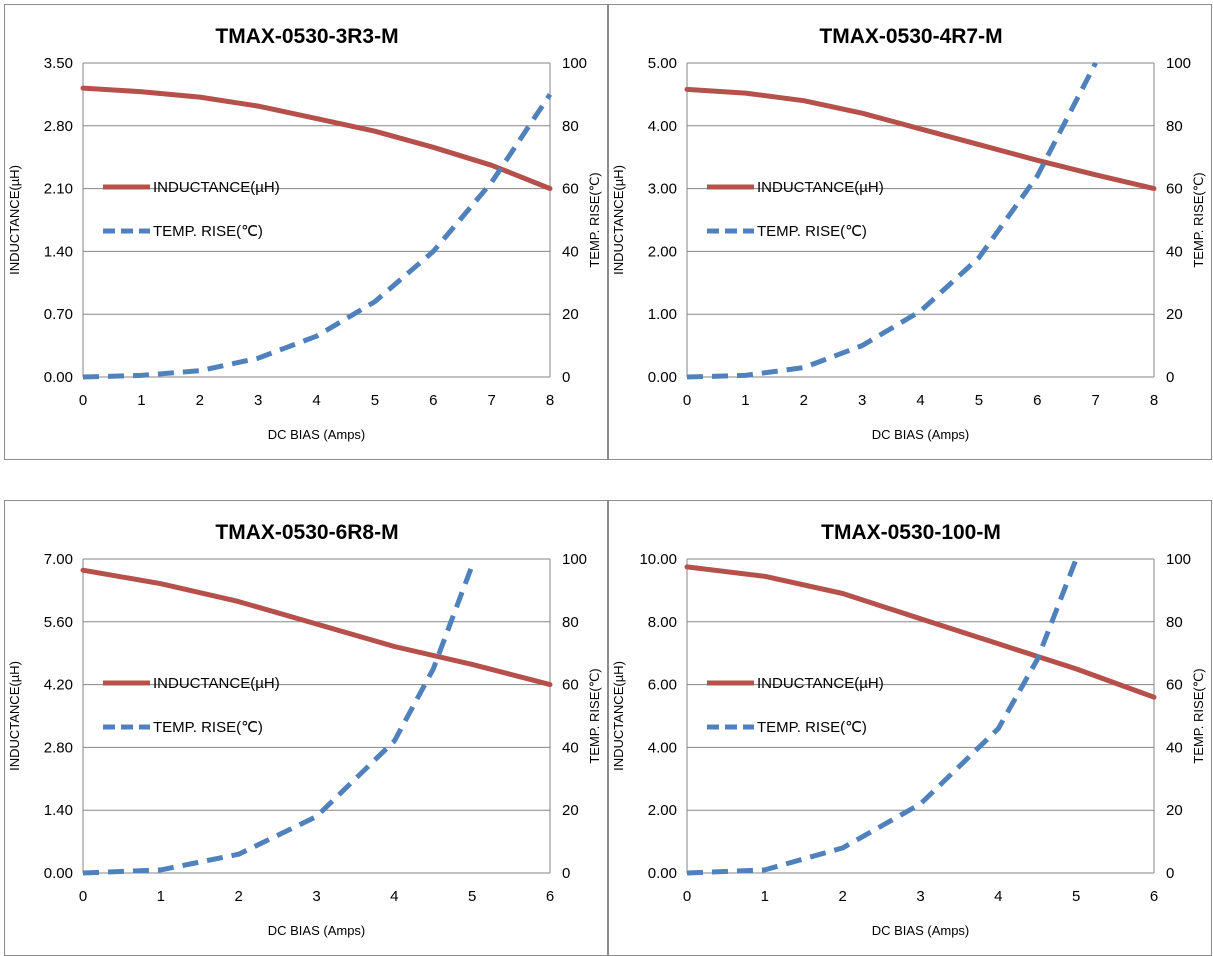 The height and width of the screenshot is (956, 1213). What do you see at coordinates (662, 685) in the screenshot?
I see `y-tick-label: 6.00` at bounding box center [662, 685].